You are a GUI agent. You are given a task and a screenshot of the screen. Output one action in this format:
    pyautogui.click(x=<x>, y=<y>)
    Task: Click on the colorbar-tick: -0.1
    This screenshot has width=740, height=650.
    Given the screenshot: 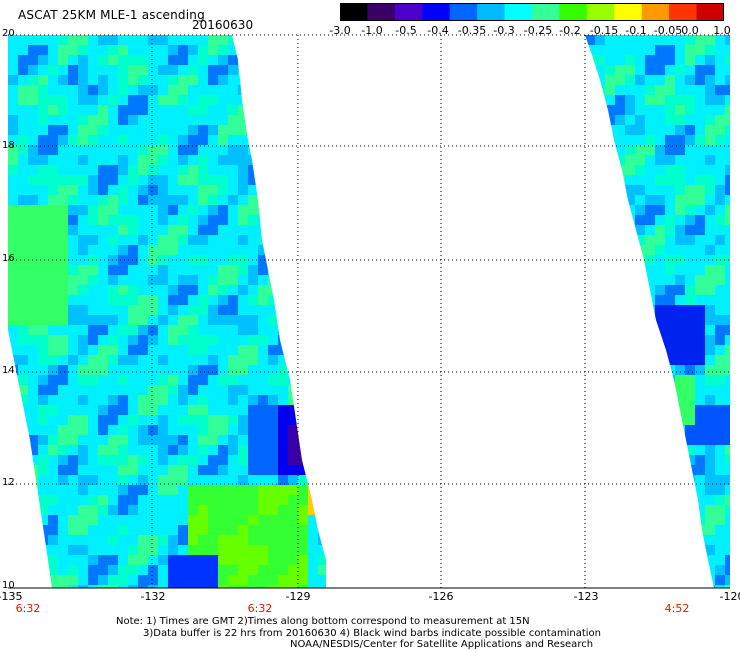 What is the action you would take?
    pyautogui.click(x=636, y=30)
    